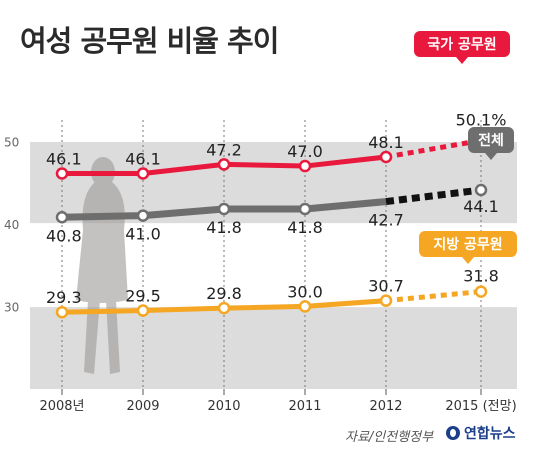 Image resolution: width=537 pixels, height=453 pixels. Describe the element at coordinates (304, 406) in the screenshot. I see `x-tick-label: 2011` at that location.